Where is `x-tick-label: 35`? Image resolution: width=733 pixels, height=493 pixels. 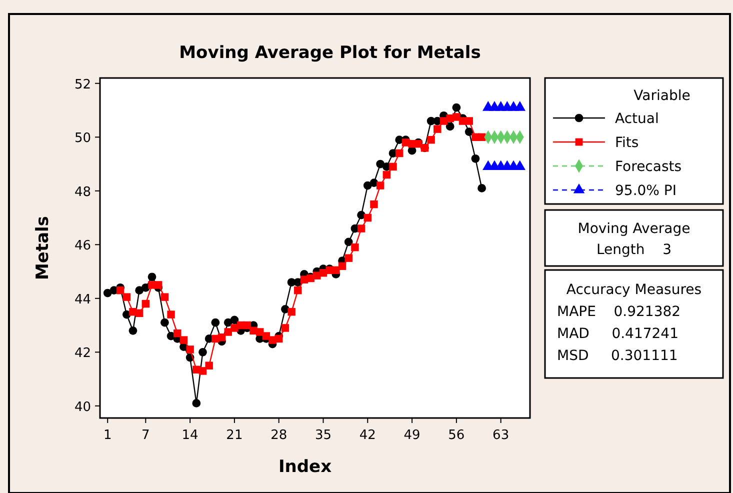
x-tick-label: 35 is located at coordinates (323, 435).